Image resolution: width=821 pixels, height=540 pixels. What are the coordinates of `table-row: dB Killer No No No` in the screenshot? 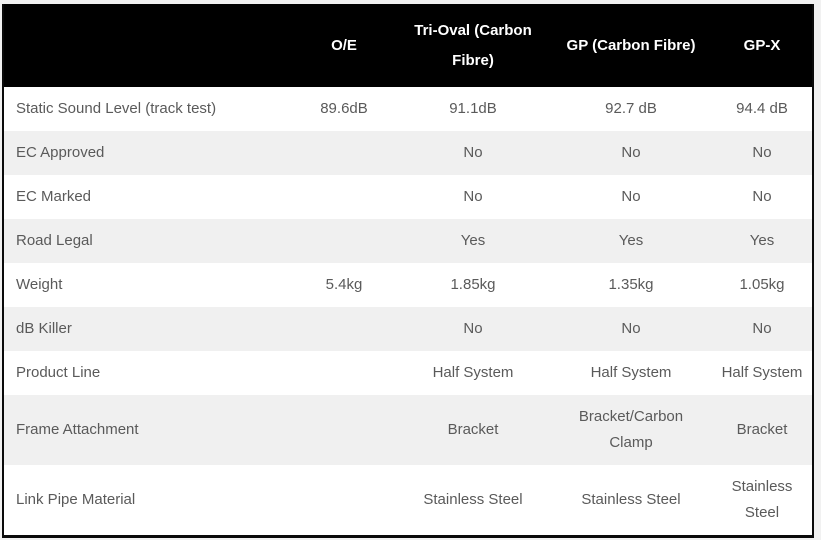 It's located at (408, 329).